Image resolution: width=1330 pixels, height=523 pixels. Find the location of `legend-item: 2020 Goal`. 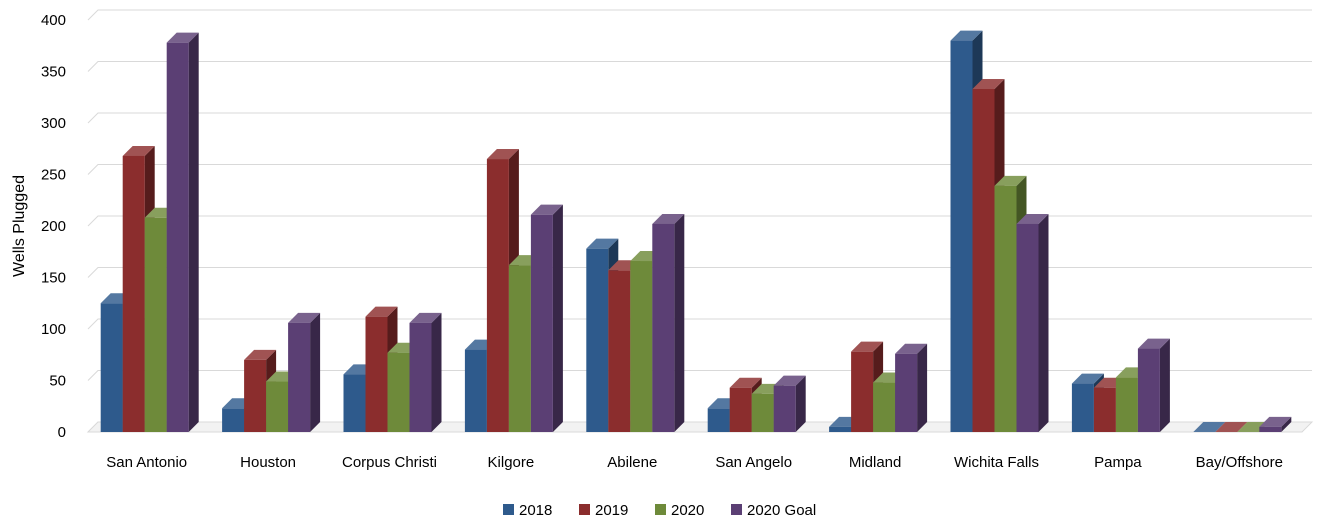

legend-item: 2020 Goal is located at coordinates (773, 510).